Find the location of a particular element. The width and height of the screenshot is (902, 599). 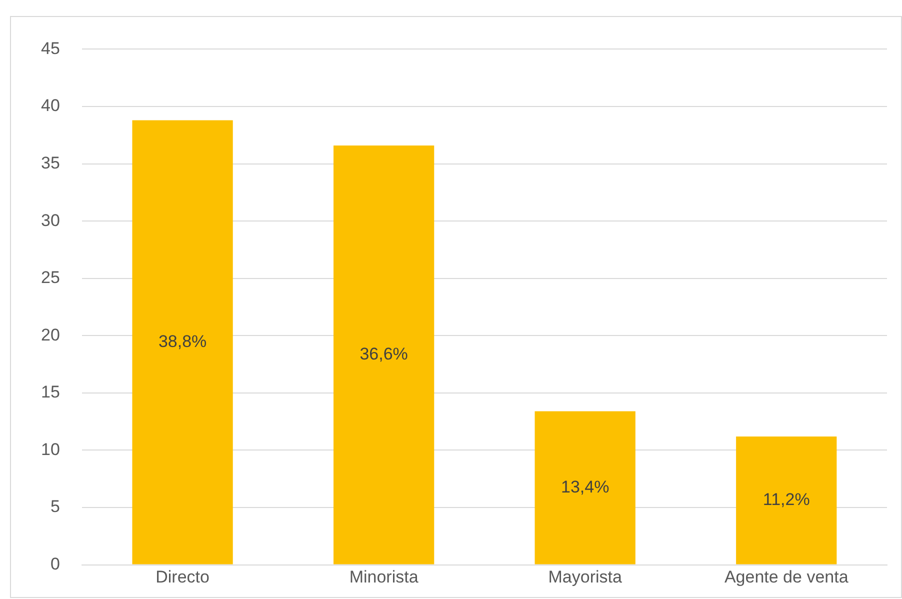

y-tick-label: 35 is located at coordinates (50, 162).